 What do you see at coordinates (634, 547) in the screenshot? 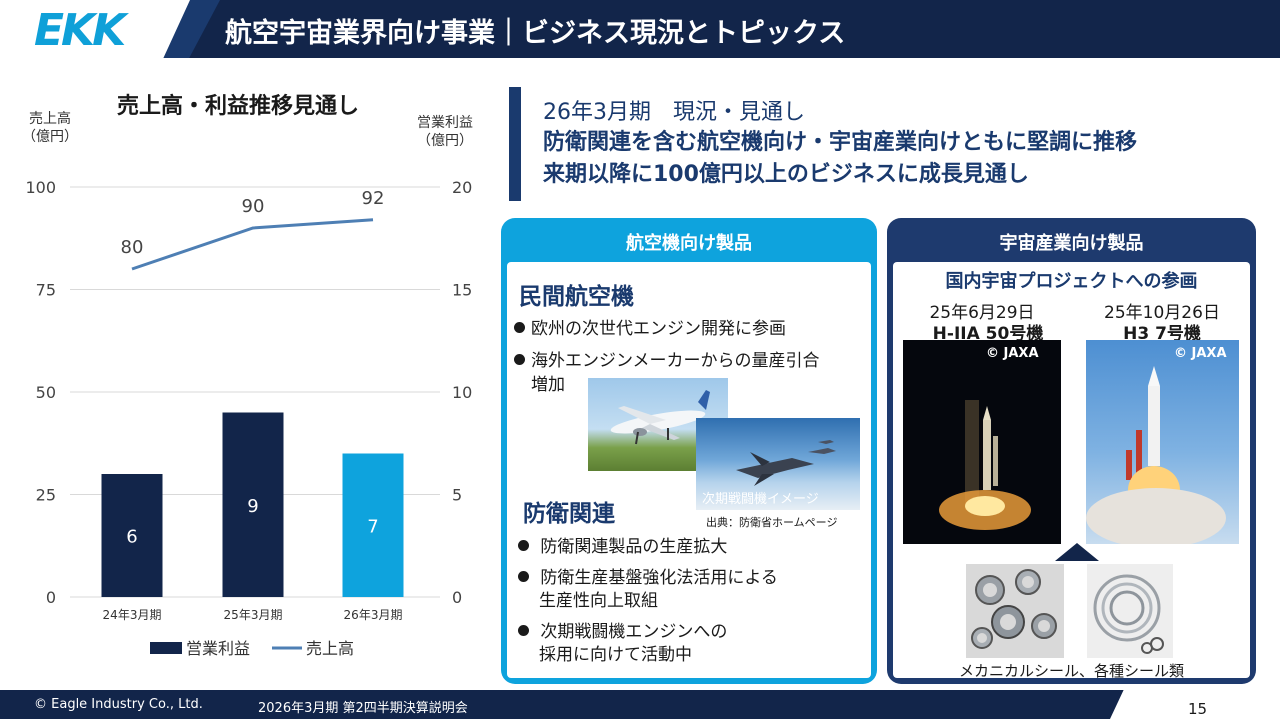
I see `defense-bullet-1-text: 防衛関連製品の生産拡大` at bounding box center [634, 547].